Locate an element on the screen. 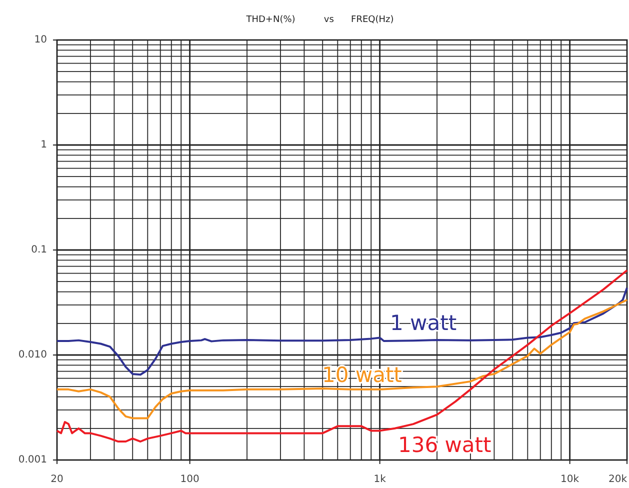 The width and height of the screenshot is (629, 488). x-tick-label: 20k is located at coordinates (618, 479).